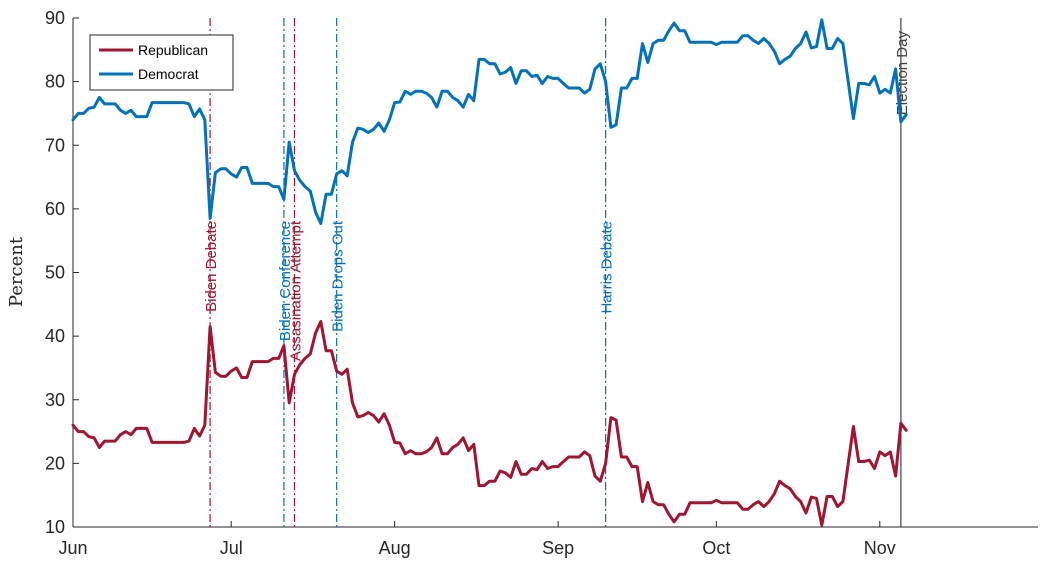  Describe the element at coordinates (55, 400) in the screenshot. I see `y-tick-label: 30` at that location.